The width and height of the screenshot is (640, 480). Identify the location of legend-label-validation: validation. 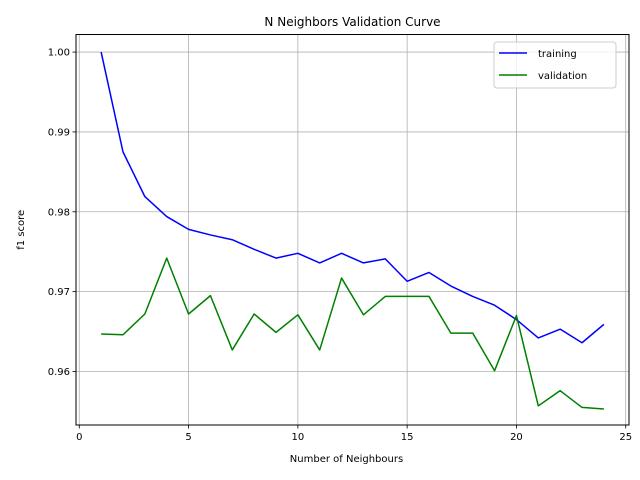
(562, 76).